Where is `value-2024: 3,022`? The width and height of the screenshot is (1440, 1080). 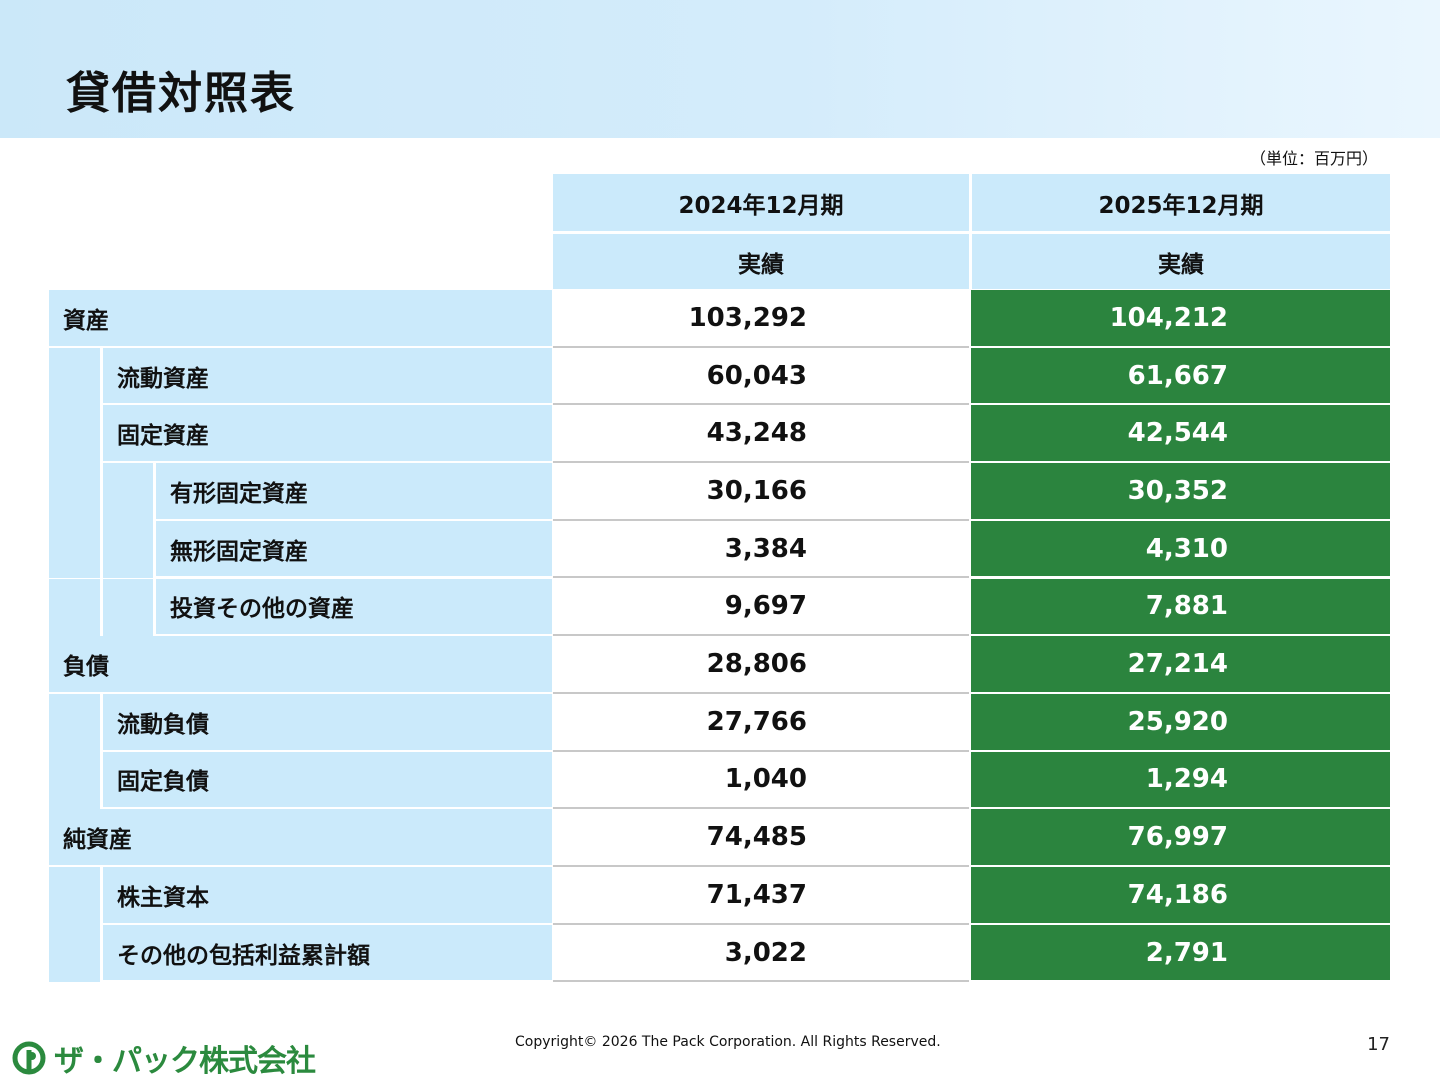
value-2024: 3,022 is located at coordinates (761, 953).